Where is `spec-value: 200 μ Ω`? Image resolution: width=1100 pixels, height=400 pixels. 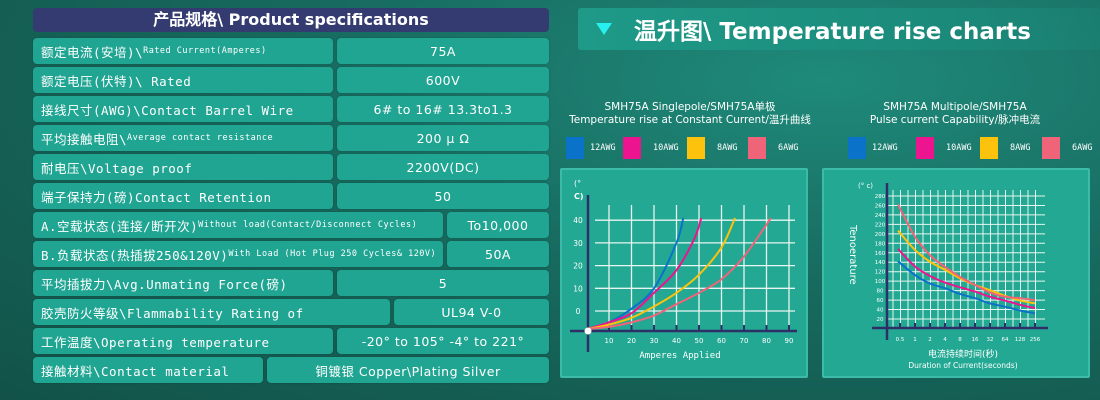
spec-value: 200 μ Ω is located at coordinates (443, 138).